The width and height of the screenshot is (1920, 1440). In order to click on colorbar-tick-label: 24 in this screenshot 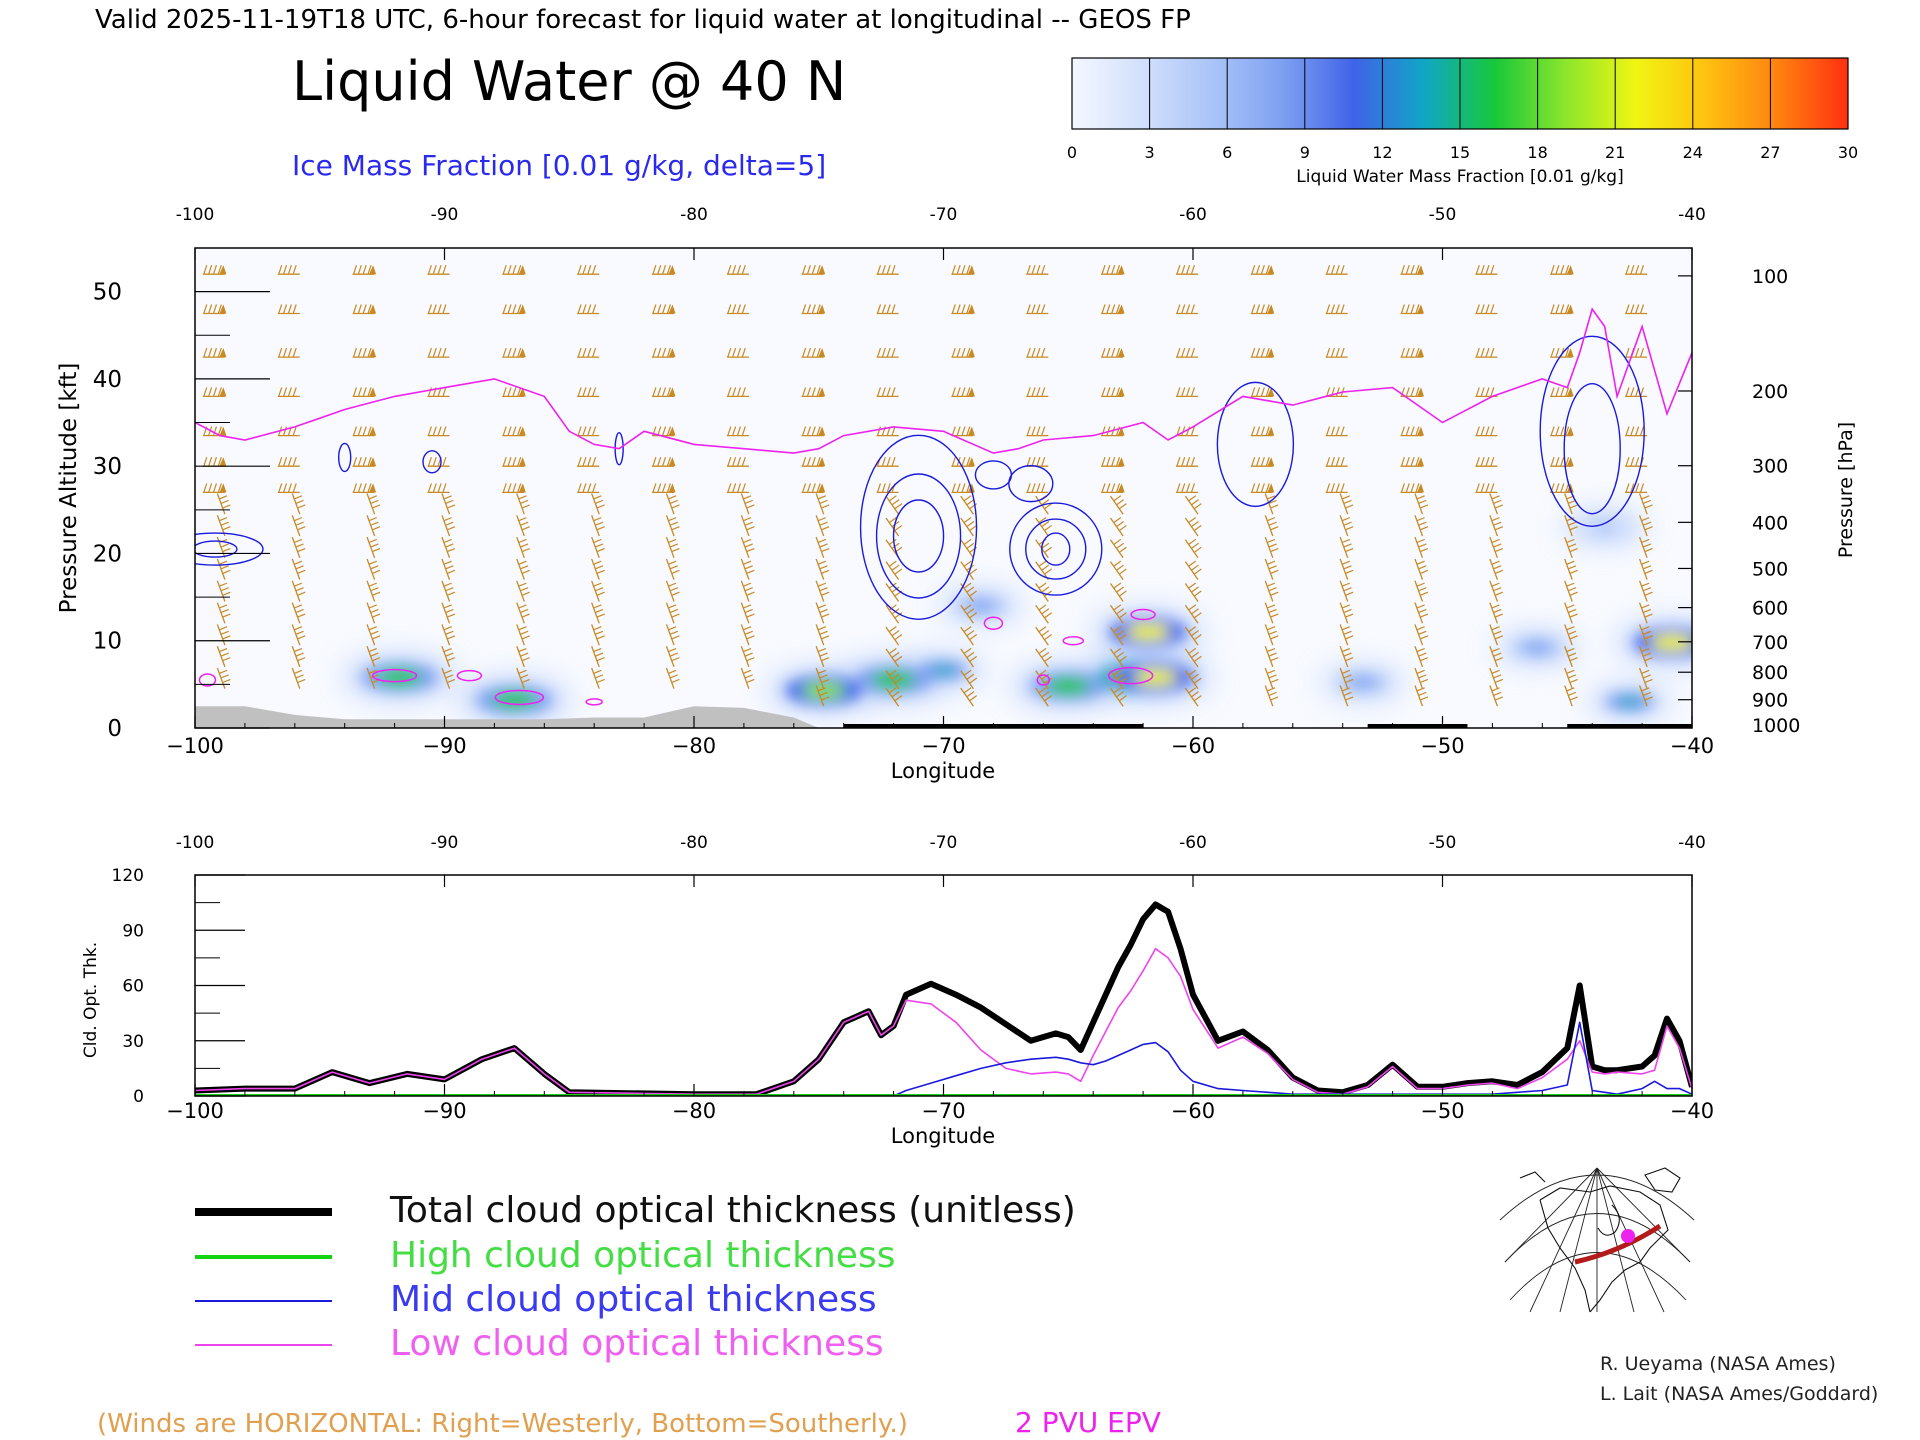, I will do `click(1693, 152)`.